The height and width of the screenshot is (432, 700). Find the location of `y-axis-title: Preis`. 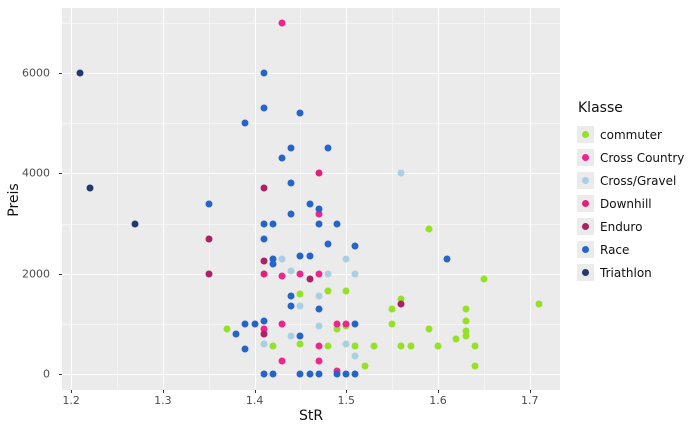

y-axis-title: Preis is located at coordinates (14, 200).